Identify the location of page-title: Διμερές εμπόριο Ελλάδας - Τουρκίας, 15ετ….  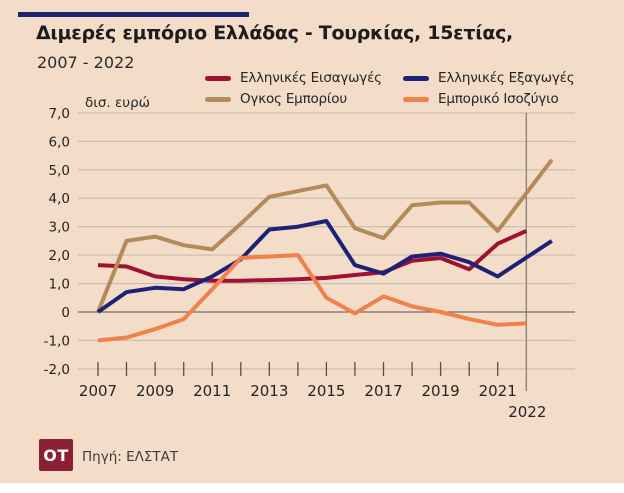
(274, 33).